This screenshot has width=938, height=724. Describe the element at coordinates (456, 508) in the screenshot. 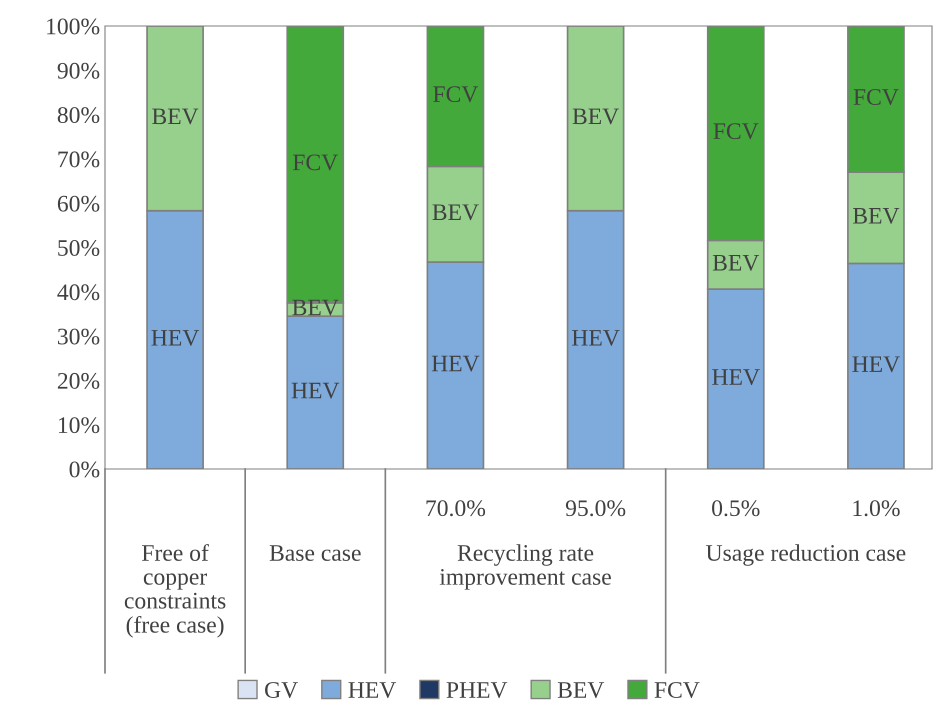

I see `x-tick-label: 70.0%` at that location.